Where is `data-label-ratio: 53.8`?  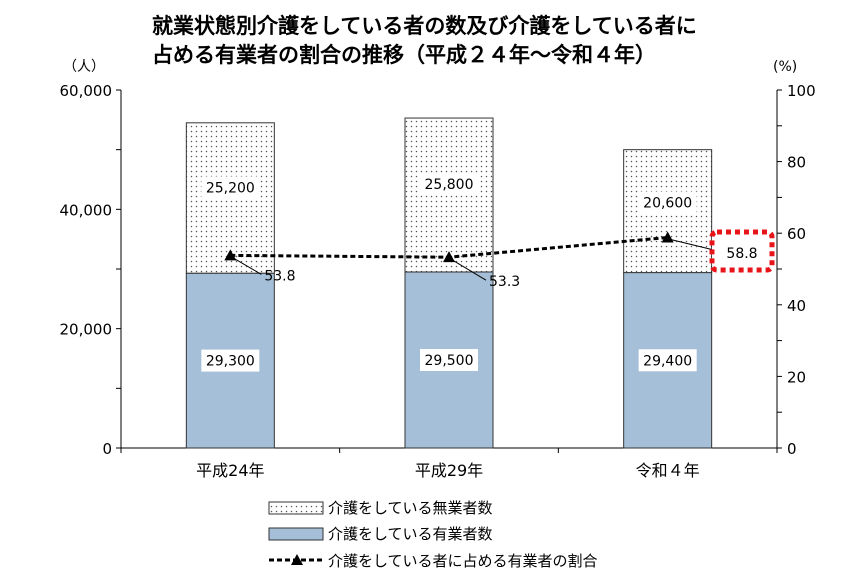 data-label-ratio: 53.8 is located at coordinates (279, 276).